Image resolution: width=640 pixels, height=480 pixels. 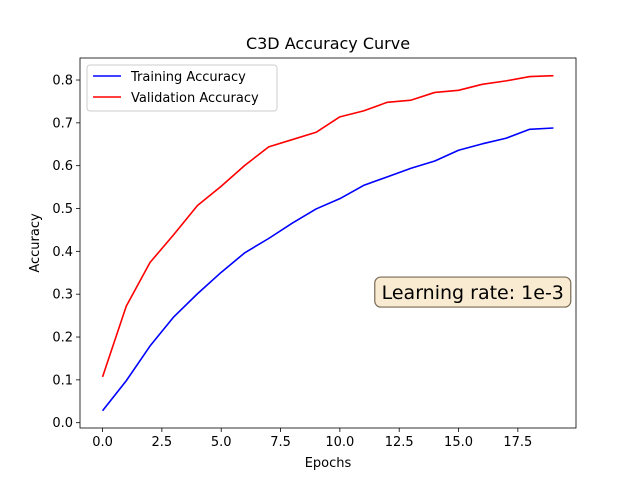 I want to click on x-tick-label: 15.0, so click(x=458, y=442).